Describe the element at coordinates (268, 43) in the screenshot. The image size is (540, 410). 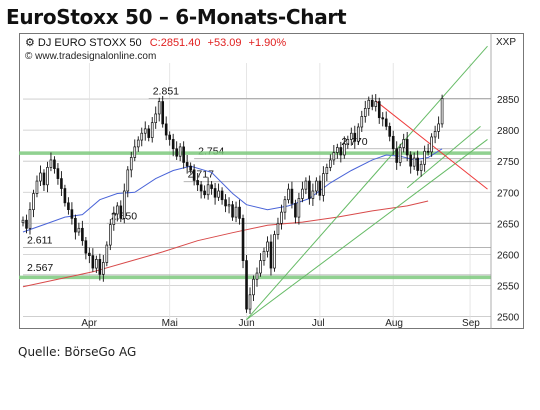
I see `change-percent: +1.90%` at that location.